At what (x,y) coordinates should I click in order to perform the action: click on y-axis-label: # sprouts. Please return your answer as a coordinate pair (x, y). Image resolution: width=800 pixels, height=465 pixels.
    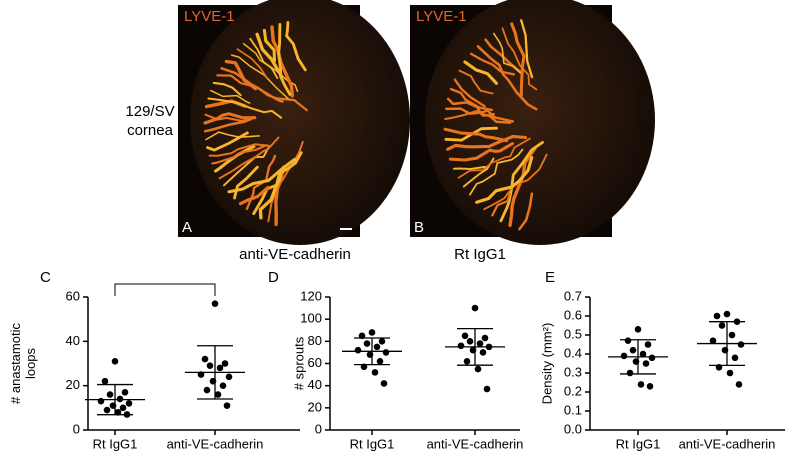
    Looking at the image, I should click on (298, 363).